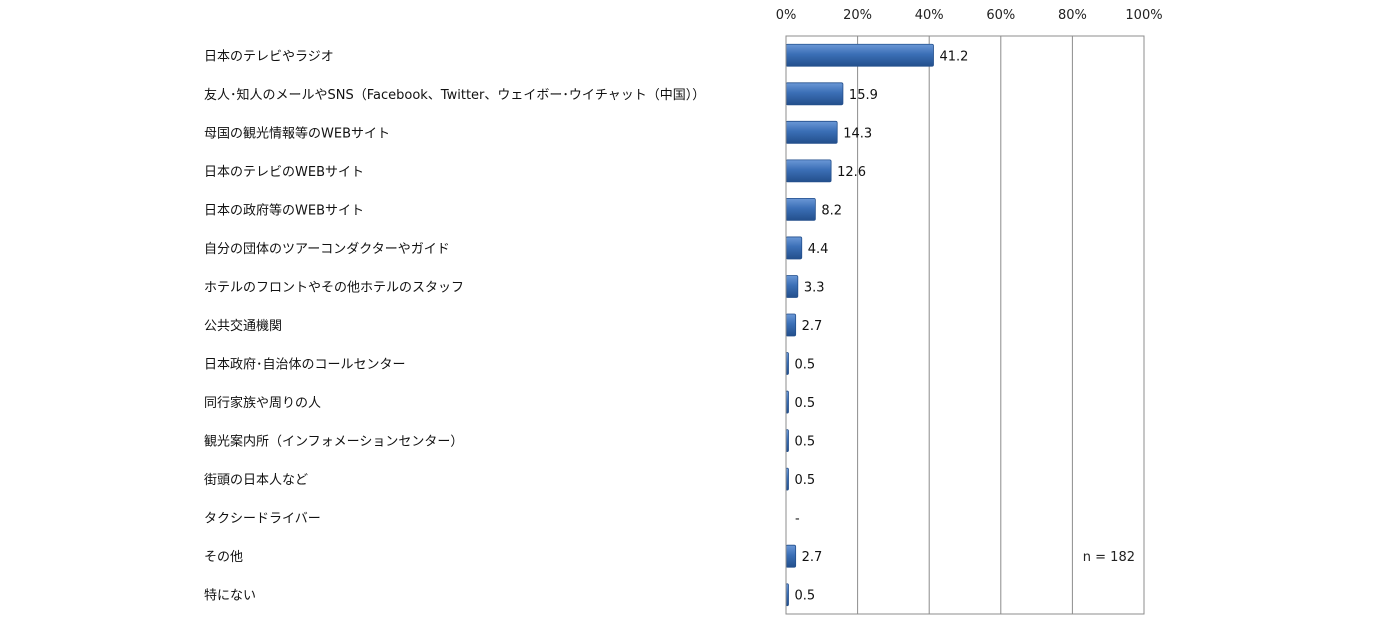 The image size is (1384, 620). I want to click on category-label: 母国の観光情報等のWEBサイト, so click(297, 133).